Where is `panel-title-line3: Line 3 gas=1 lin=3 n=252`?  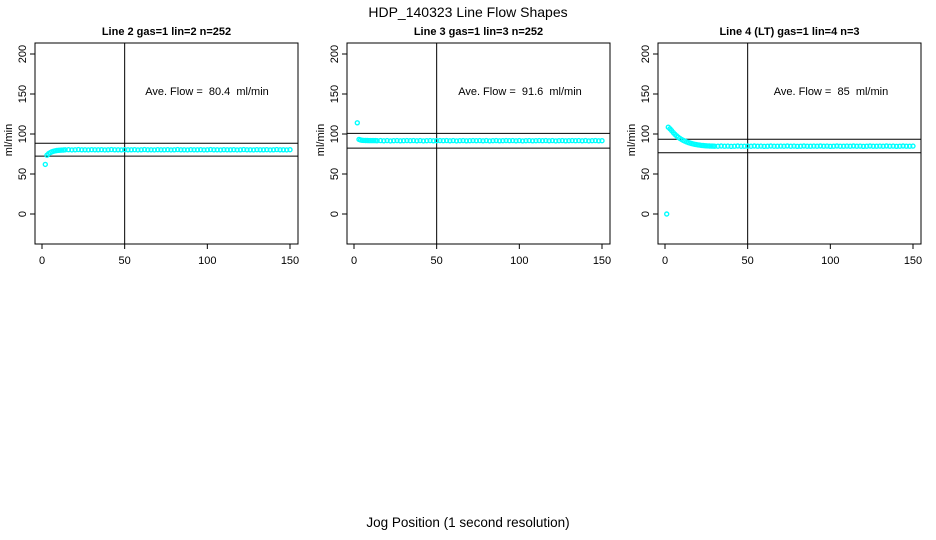
panel-title-line3: Line 3 gas=1 lin=3 n=252 is located at coordinates (478, 32).